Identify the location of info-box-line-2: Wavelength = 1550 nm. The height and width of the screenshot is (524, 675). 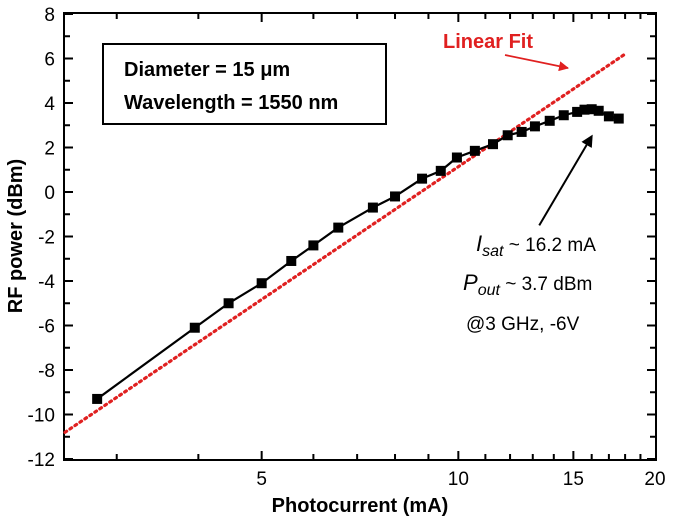
(231, 103).